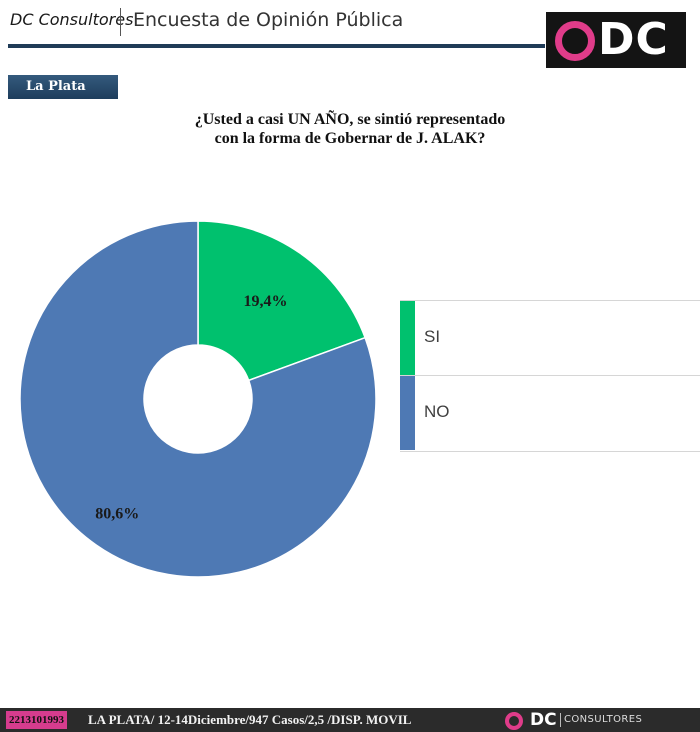  What do you see at coordinates (575, 41) in the screenshot?
I see `logo-ring-icon` at bounding box center [575, 41].